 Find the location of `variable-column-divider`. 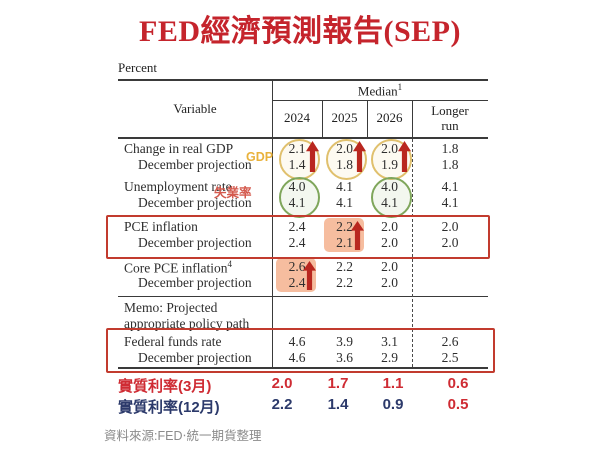

variable-column-divider is located at coordinates (272, 223).